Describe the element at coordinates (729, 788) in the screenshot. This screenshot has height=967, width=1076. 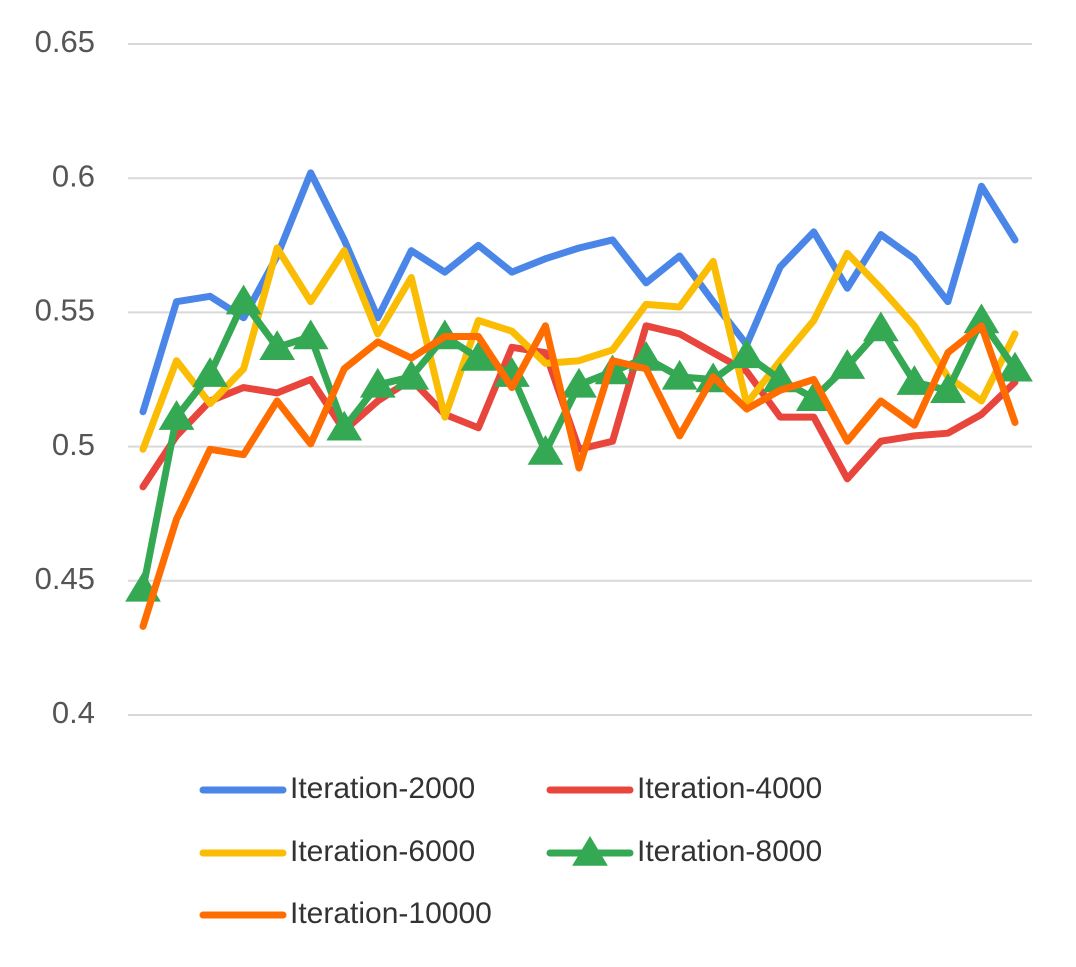
I see `legend-label: Iteration-4000` at that location.